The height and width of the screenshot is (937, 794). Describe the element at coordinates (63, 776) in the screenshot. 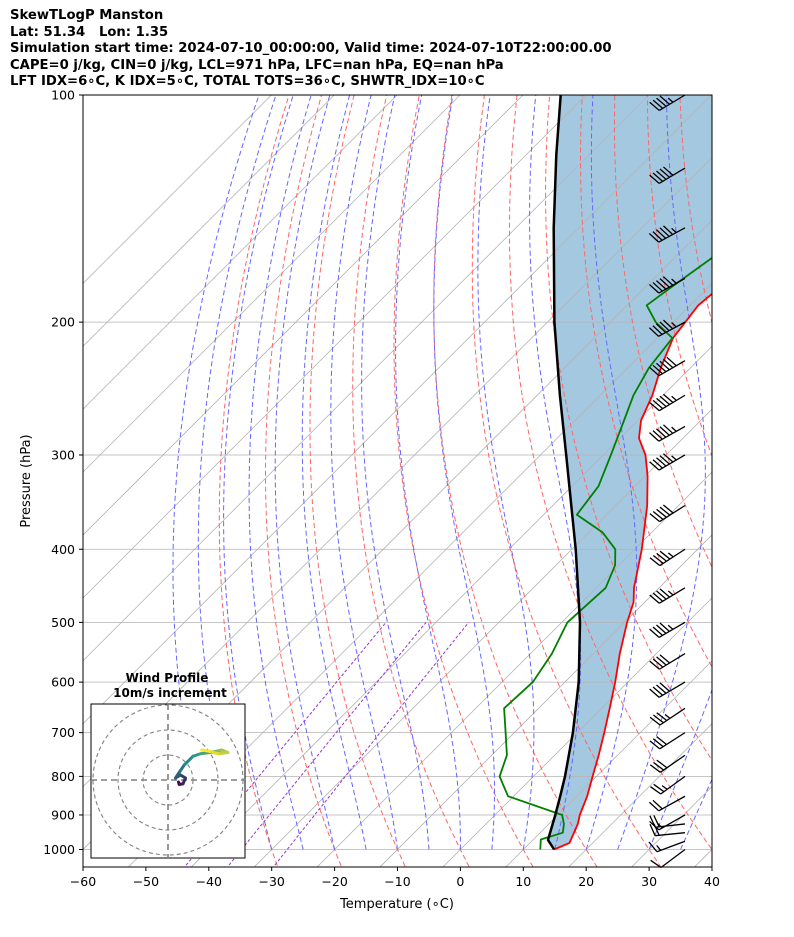

I see `y-tick-label: 800` at that location.